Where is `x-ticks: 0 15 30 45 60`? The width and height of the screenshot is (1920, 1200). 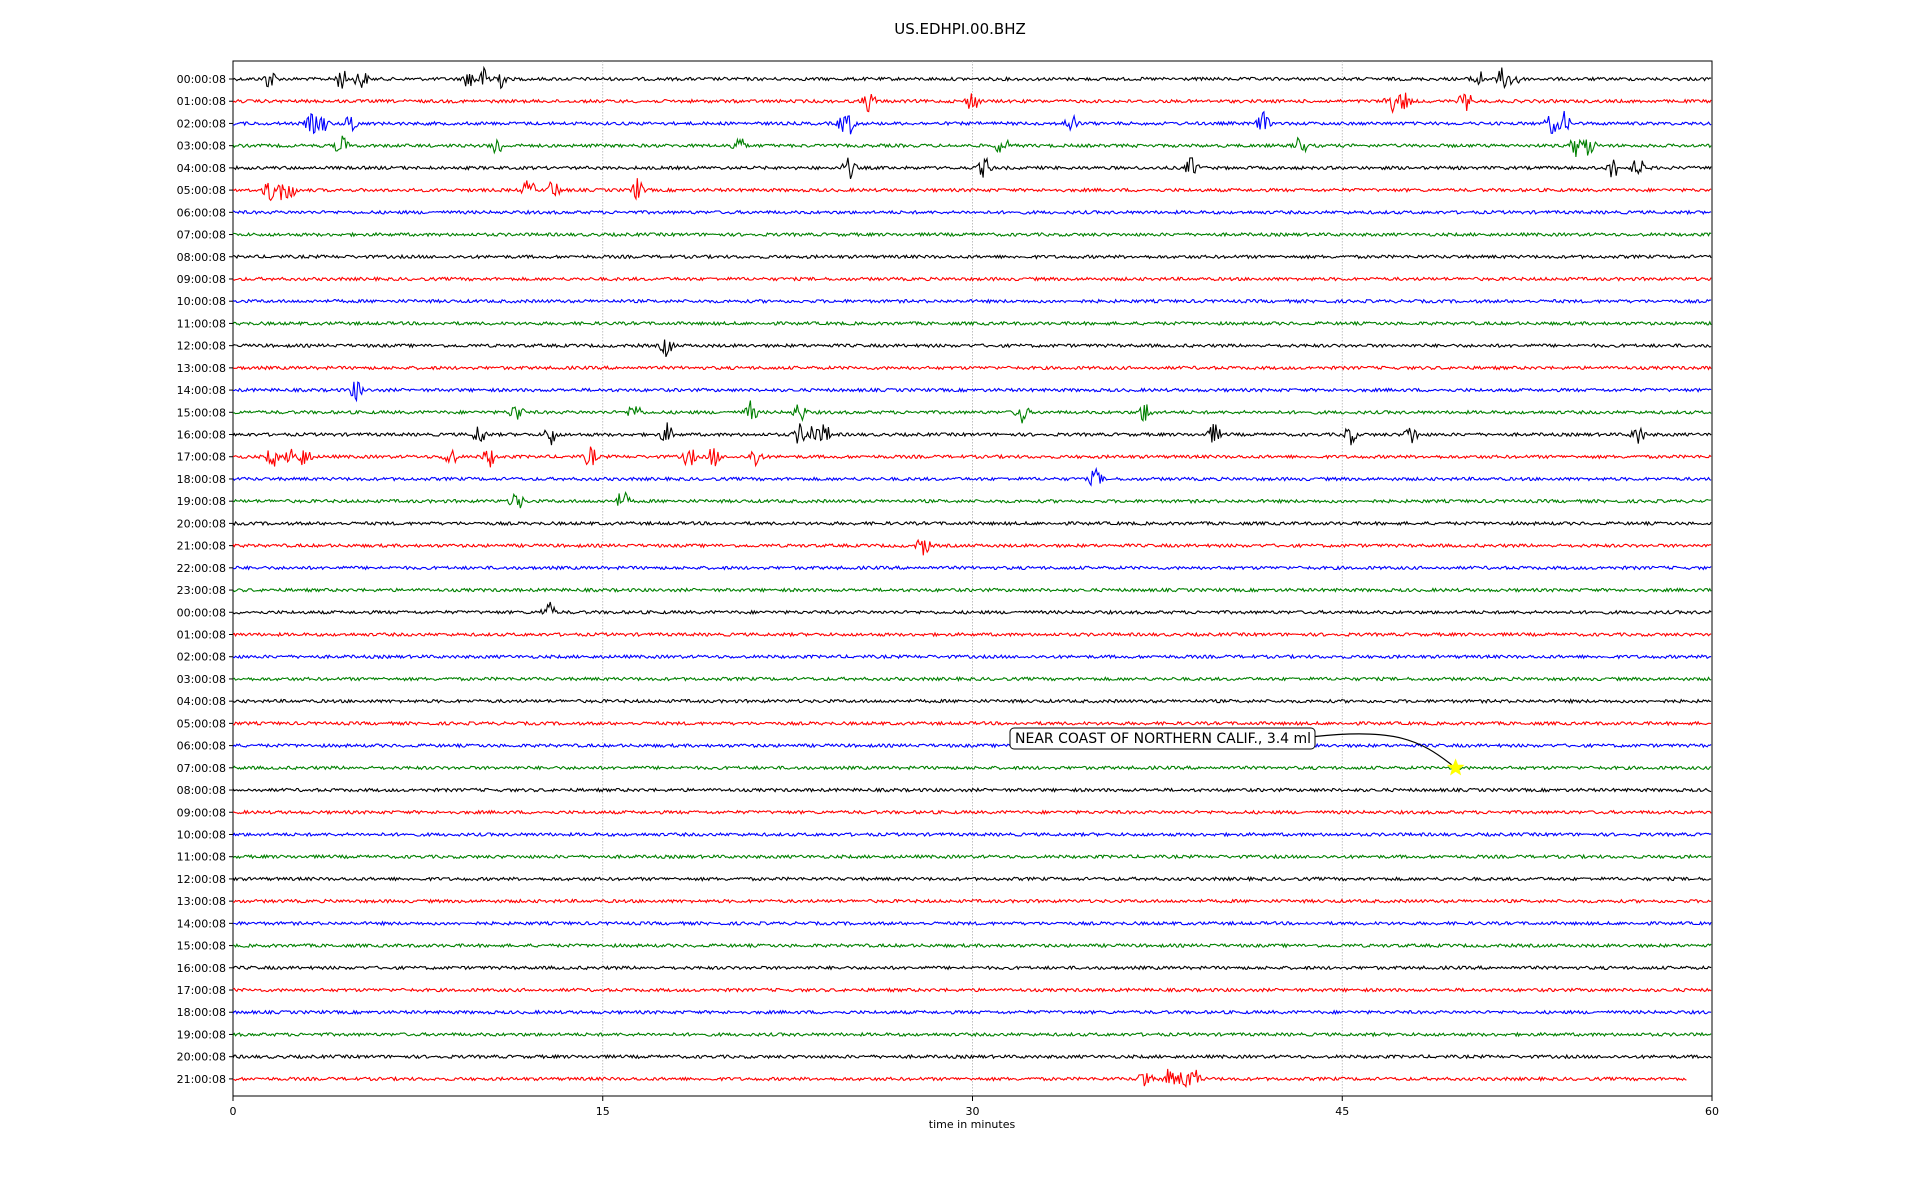
x-ticks: 0 15 30 45 60 is located at coordinates (974, 1107).